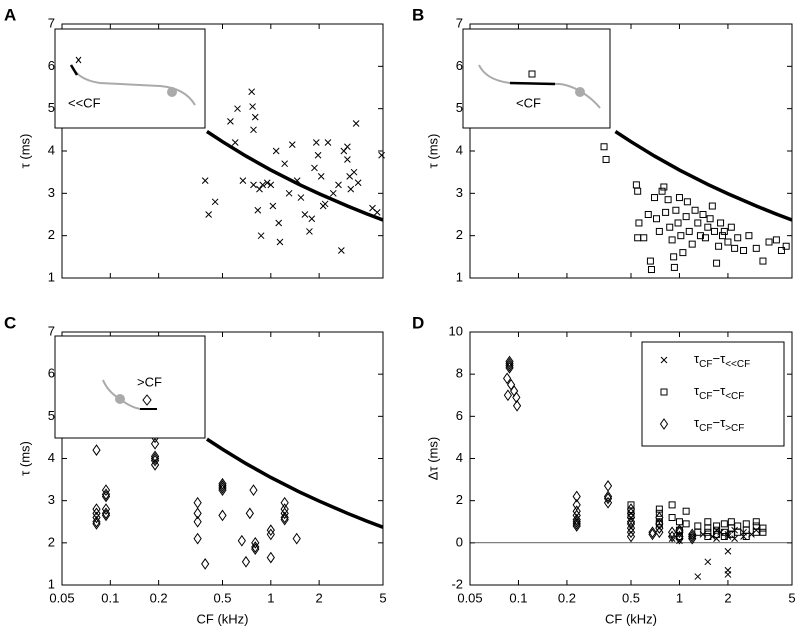 The height and width of the screenshot is (633, 798). What do you see at coordinates (10, 14) in the screenshot?
I see `panel-label: A` at bounding box center [10, 14].